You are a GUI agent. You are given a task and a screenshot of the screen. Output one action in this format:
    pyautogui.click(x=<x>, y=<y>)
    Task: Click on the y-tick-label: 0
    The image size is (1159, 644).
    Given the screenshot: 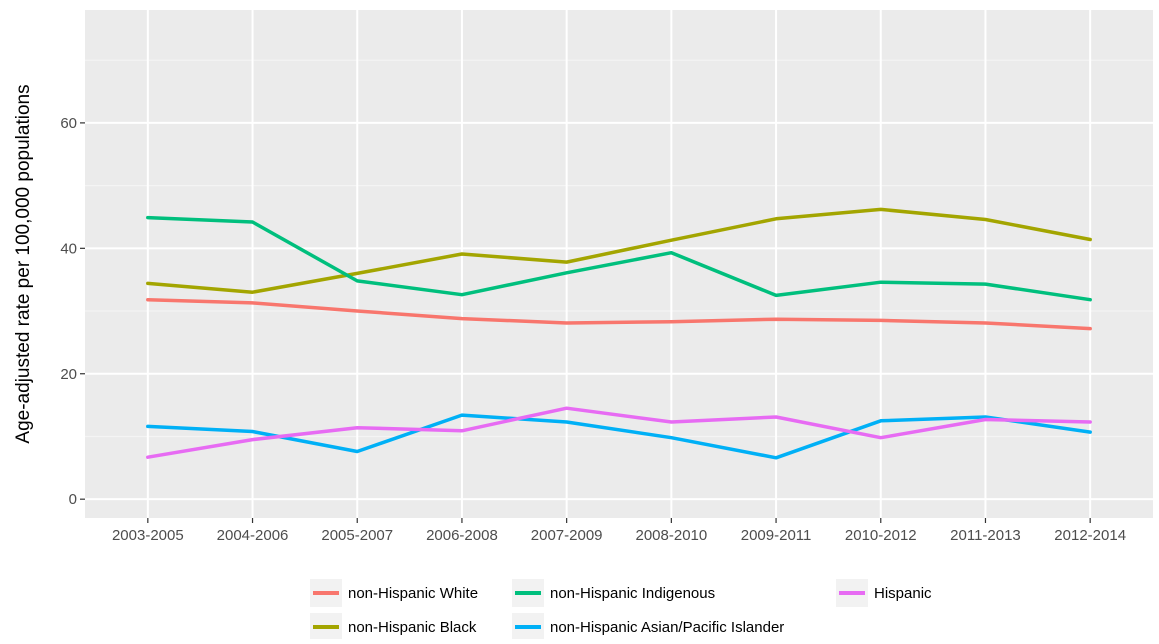 What is the action you would take?
    pyautogui.click(x=73, y=499)
    